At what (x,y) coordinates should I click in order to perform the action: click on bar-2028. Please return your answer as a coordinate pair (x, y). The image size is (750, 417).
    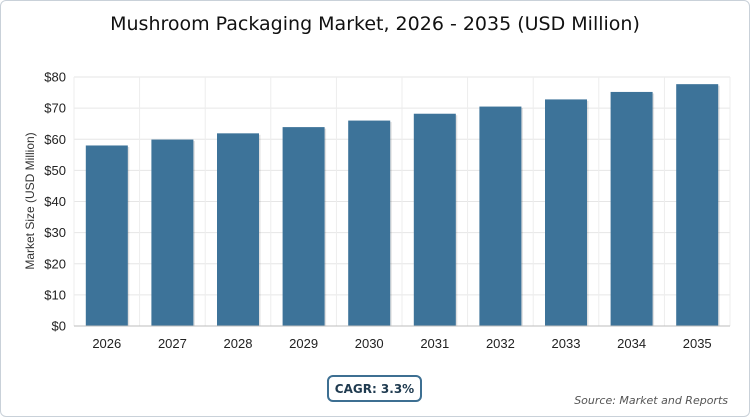
    Looking at the image, I should click on (238, 229).